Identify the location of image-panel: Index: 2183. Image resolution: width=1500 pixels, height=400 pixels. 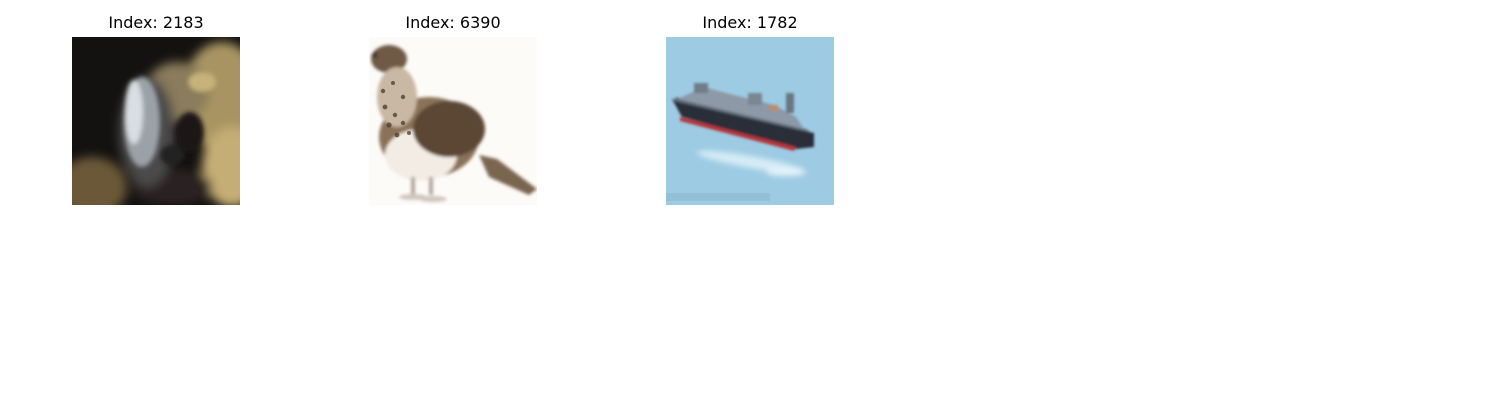
(156, 108).